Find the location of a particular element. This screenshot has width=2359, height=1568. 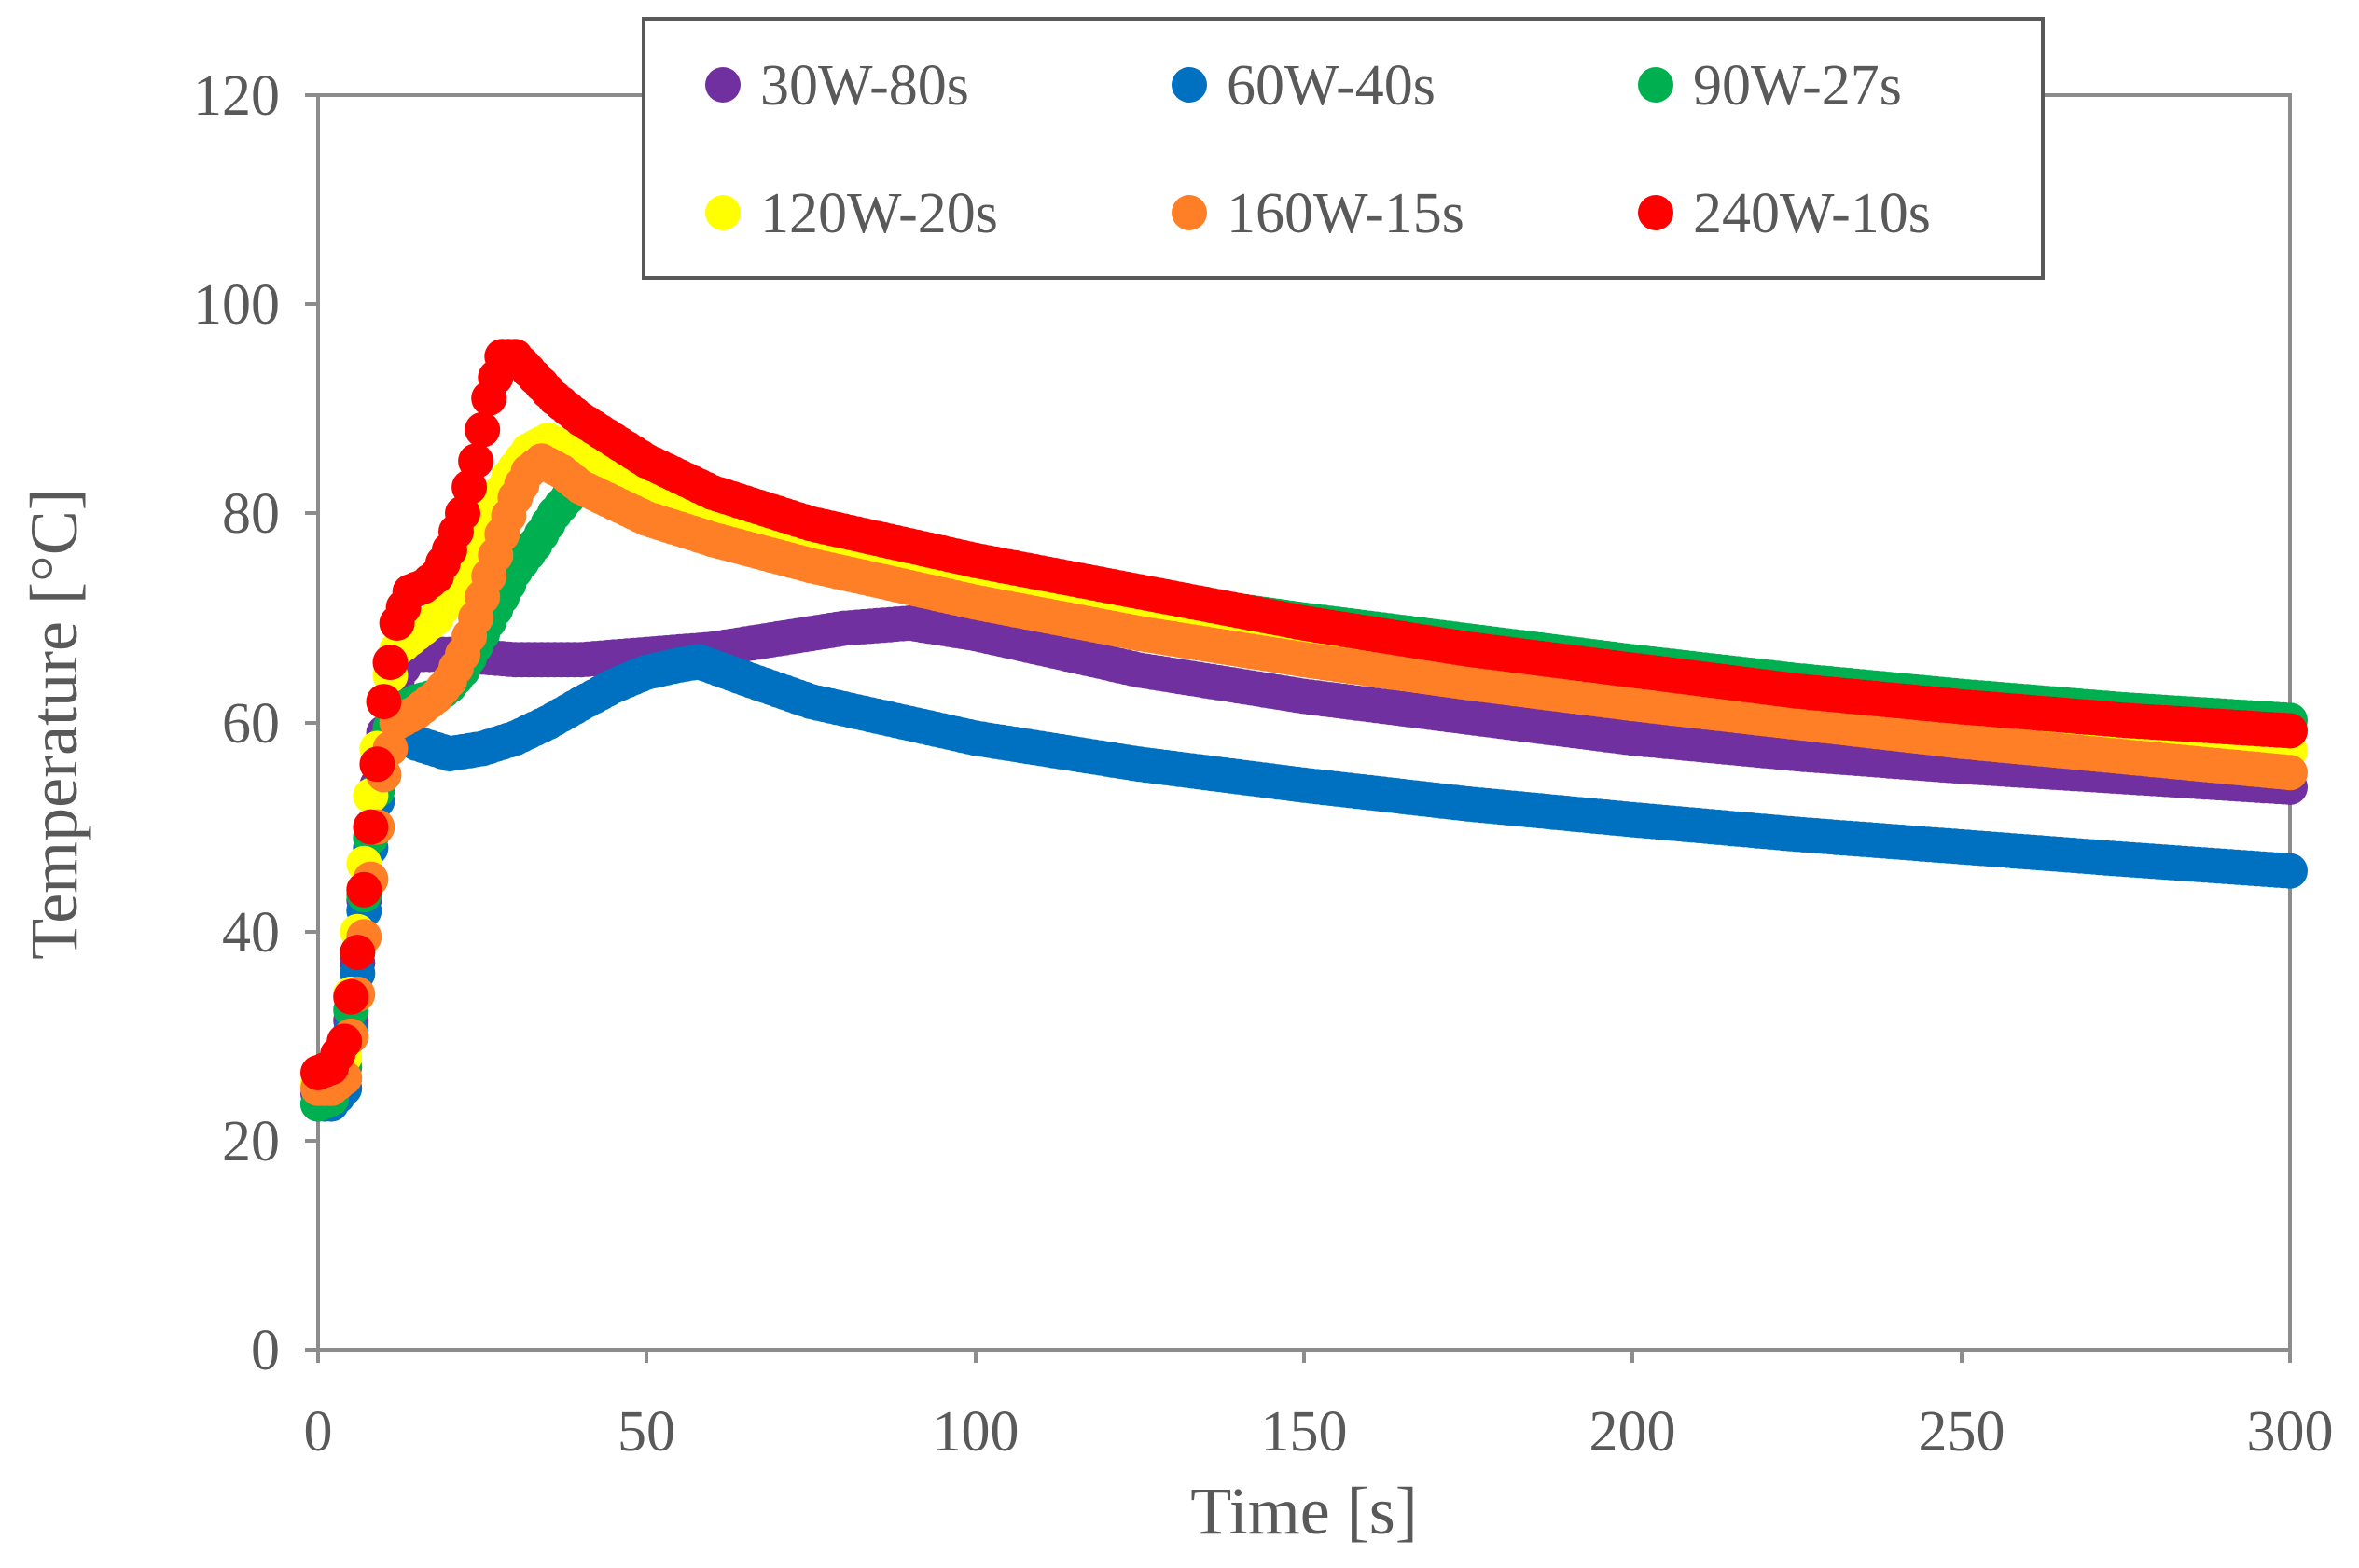

legend-label-120w-20s: 120W-20s is located at coordinates (879, 213).